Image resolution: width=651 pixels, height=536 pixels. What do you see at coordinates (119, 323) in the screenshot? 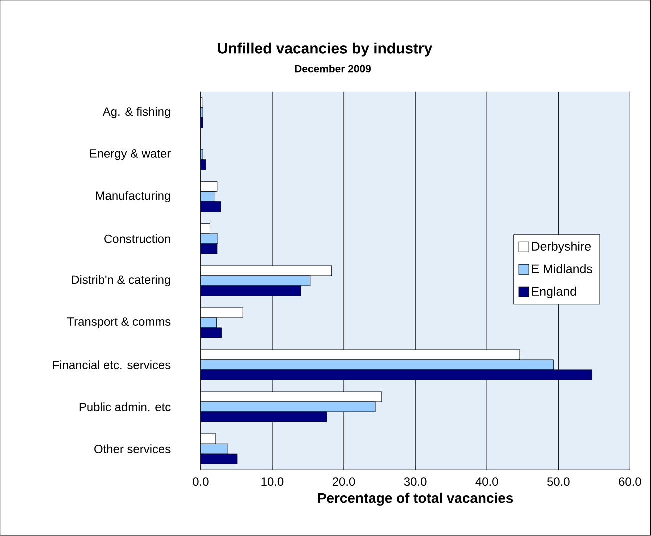
I see `y-tick-label: Transport & comms` at bounding box center [119, 323].